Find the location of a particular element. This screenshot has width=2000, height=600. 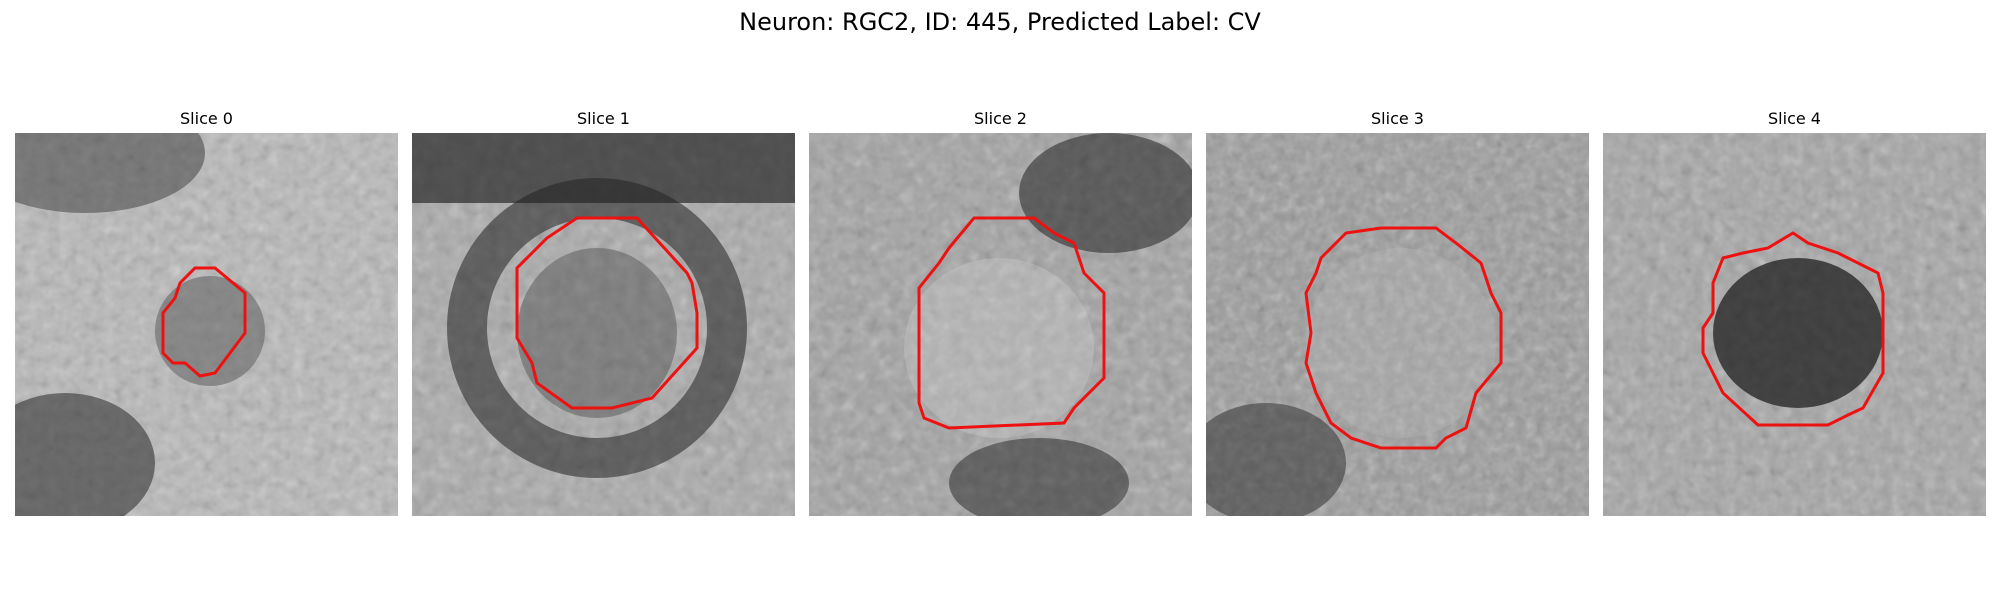

slice-title-0: Slice 0 is located at coordinates (206, 118).